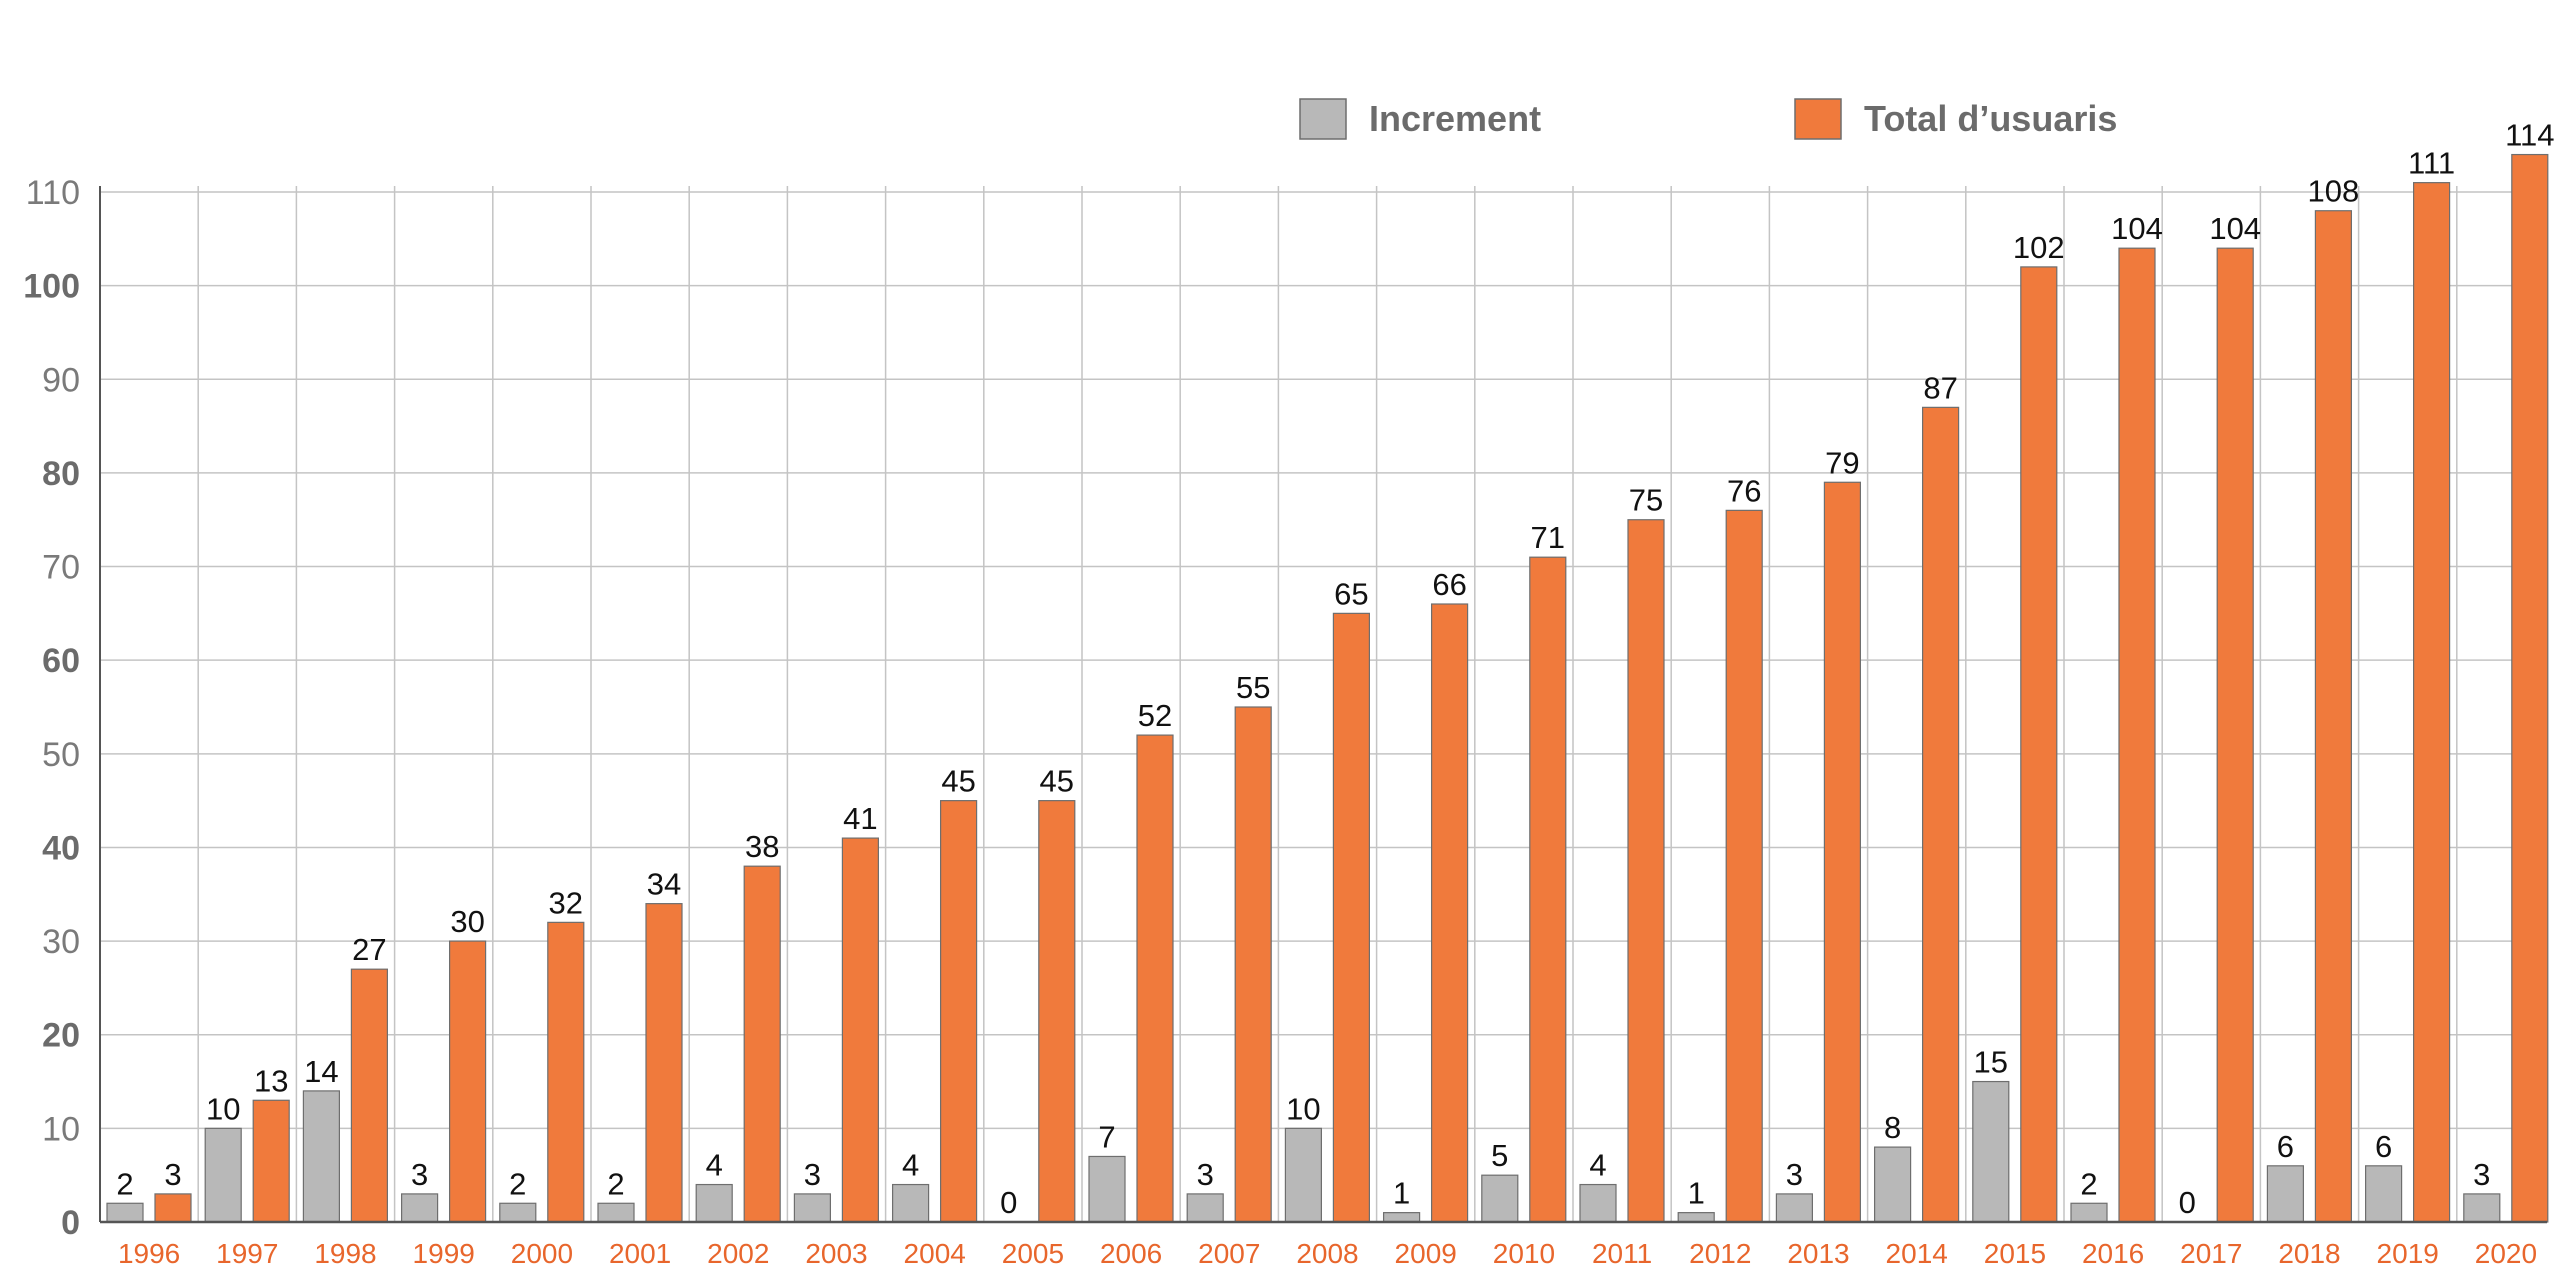  What do you see at coordinates (566, 902) in the screenshot?
I see `data-label-total-usuaris: 32` at bounding box center [566, 902].